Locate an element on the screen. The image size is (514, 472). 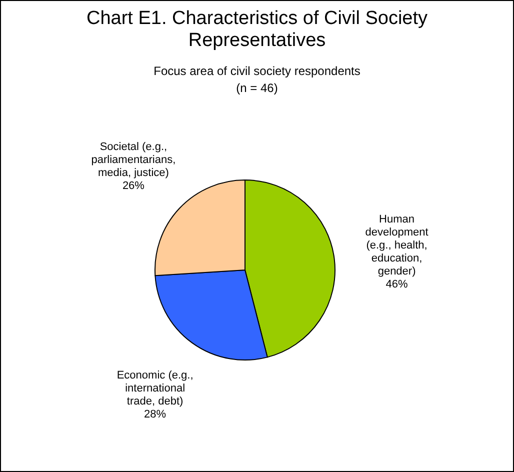
chart-subtitle: Focus area of civil society respondents (n = 46) is located at coordinates (257, 79).